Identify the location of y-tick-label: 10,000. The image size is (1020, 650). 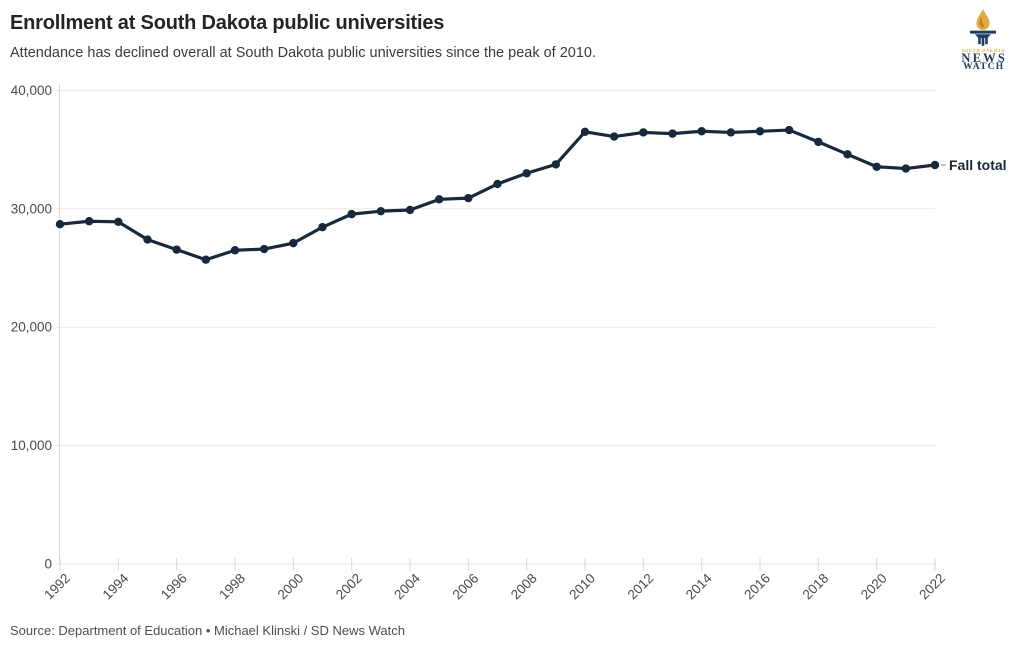
(31, 445).